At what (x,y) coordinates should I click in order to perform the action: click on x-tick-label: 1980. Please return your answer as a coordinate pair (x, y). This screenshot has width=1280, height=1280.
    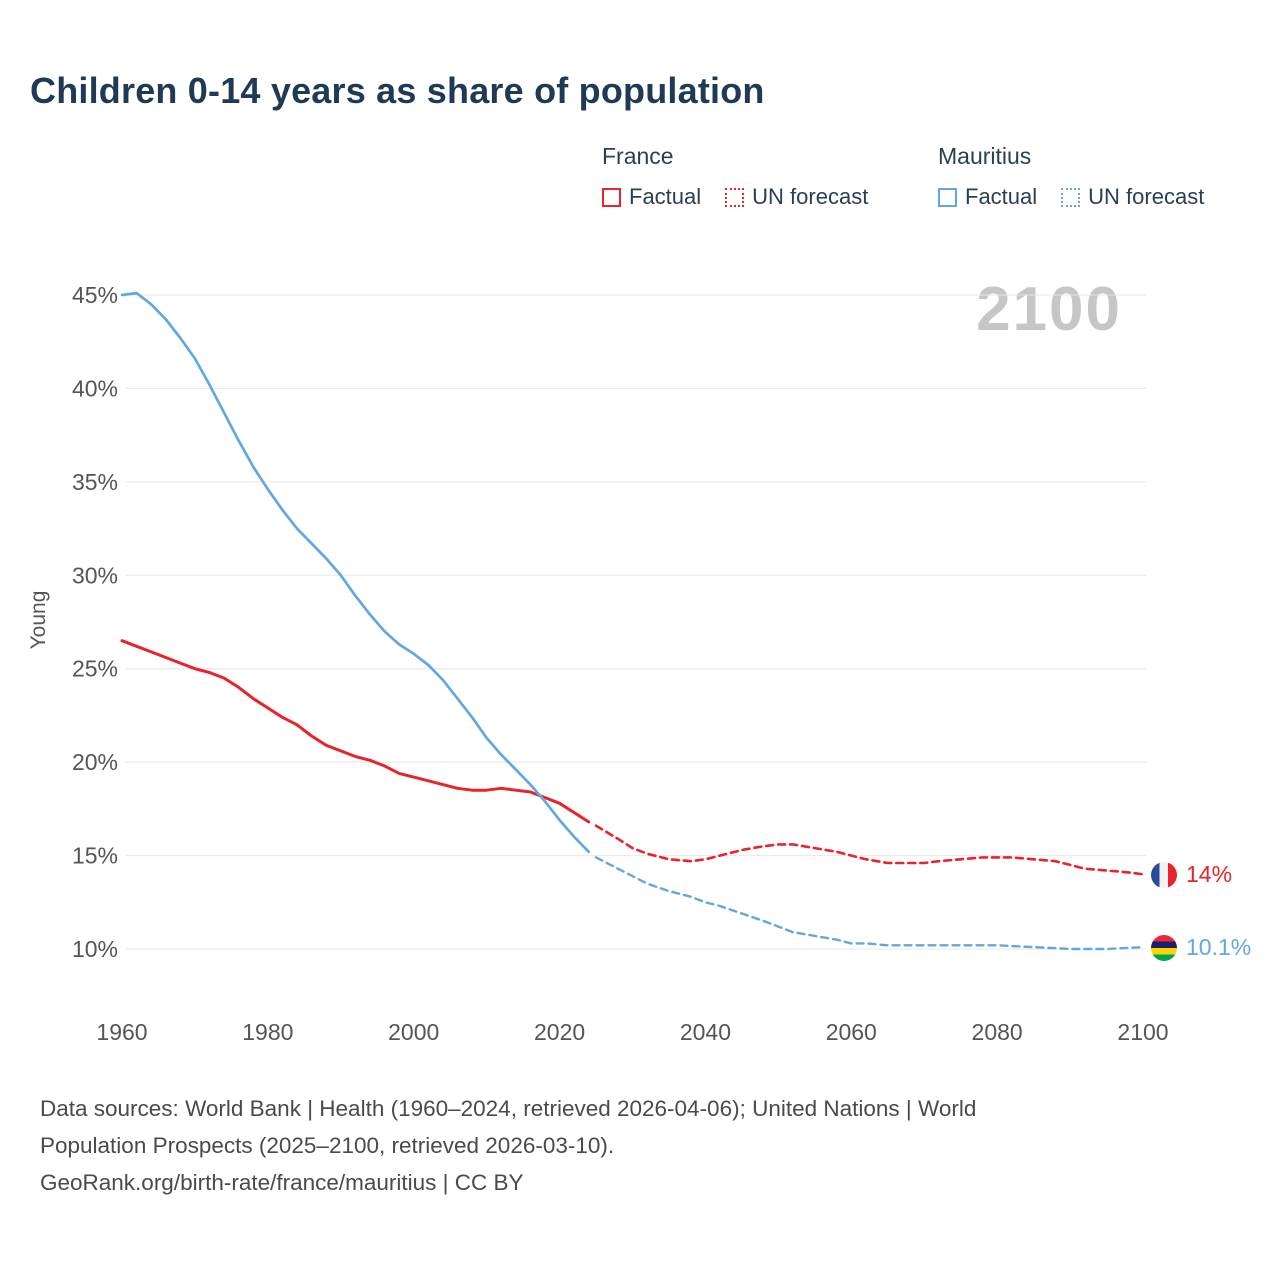
    Looking at the image, I should click on (267, 1032).